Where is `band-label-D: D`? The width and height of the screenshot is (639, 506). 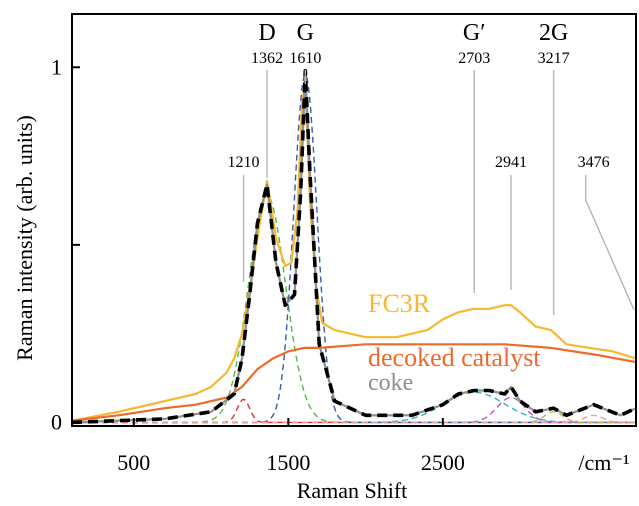 band-label-D: D is located at coordinates (266, 33).